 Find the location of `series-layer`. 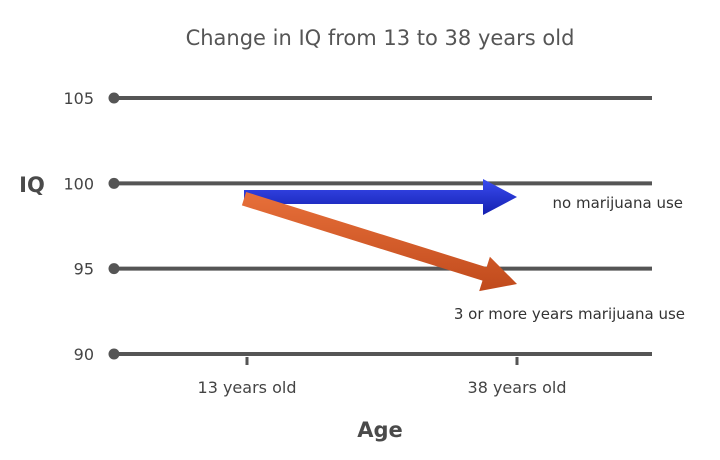

series-layer is located at coordinates (379, 235).